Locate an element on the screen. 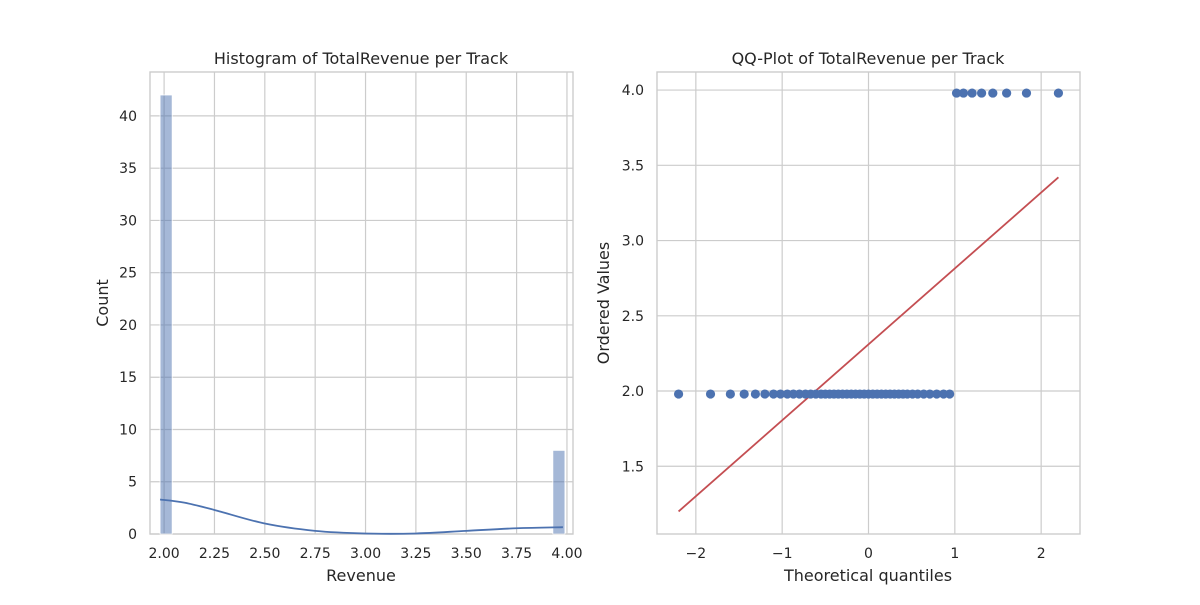 The width and height of the screenshot is (1200, 605). histogram-x-ticks: 2.00 2.25 2.50 2.75 3.00 3.25 3.50 3.75 4.00 is located at coordinates (366, 554).